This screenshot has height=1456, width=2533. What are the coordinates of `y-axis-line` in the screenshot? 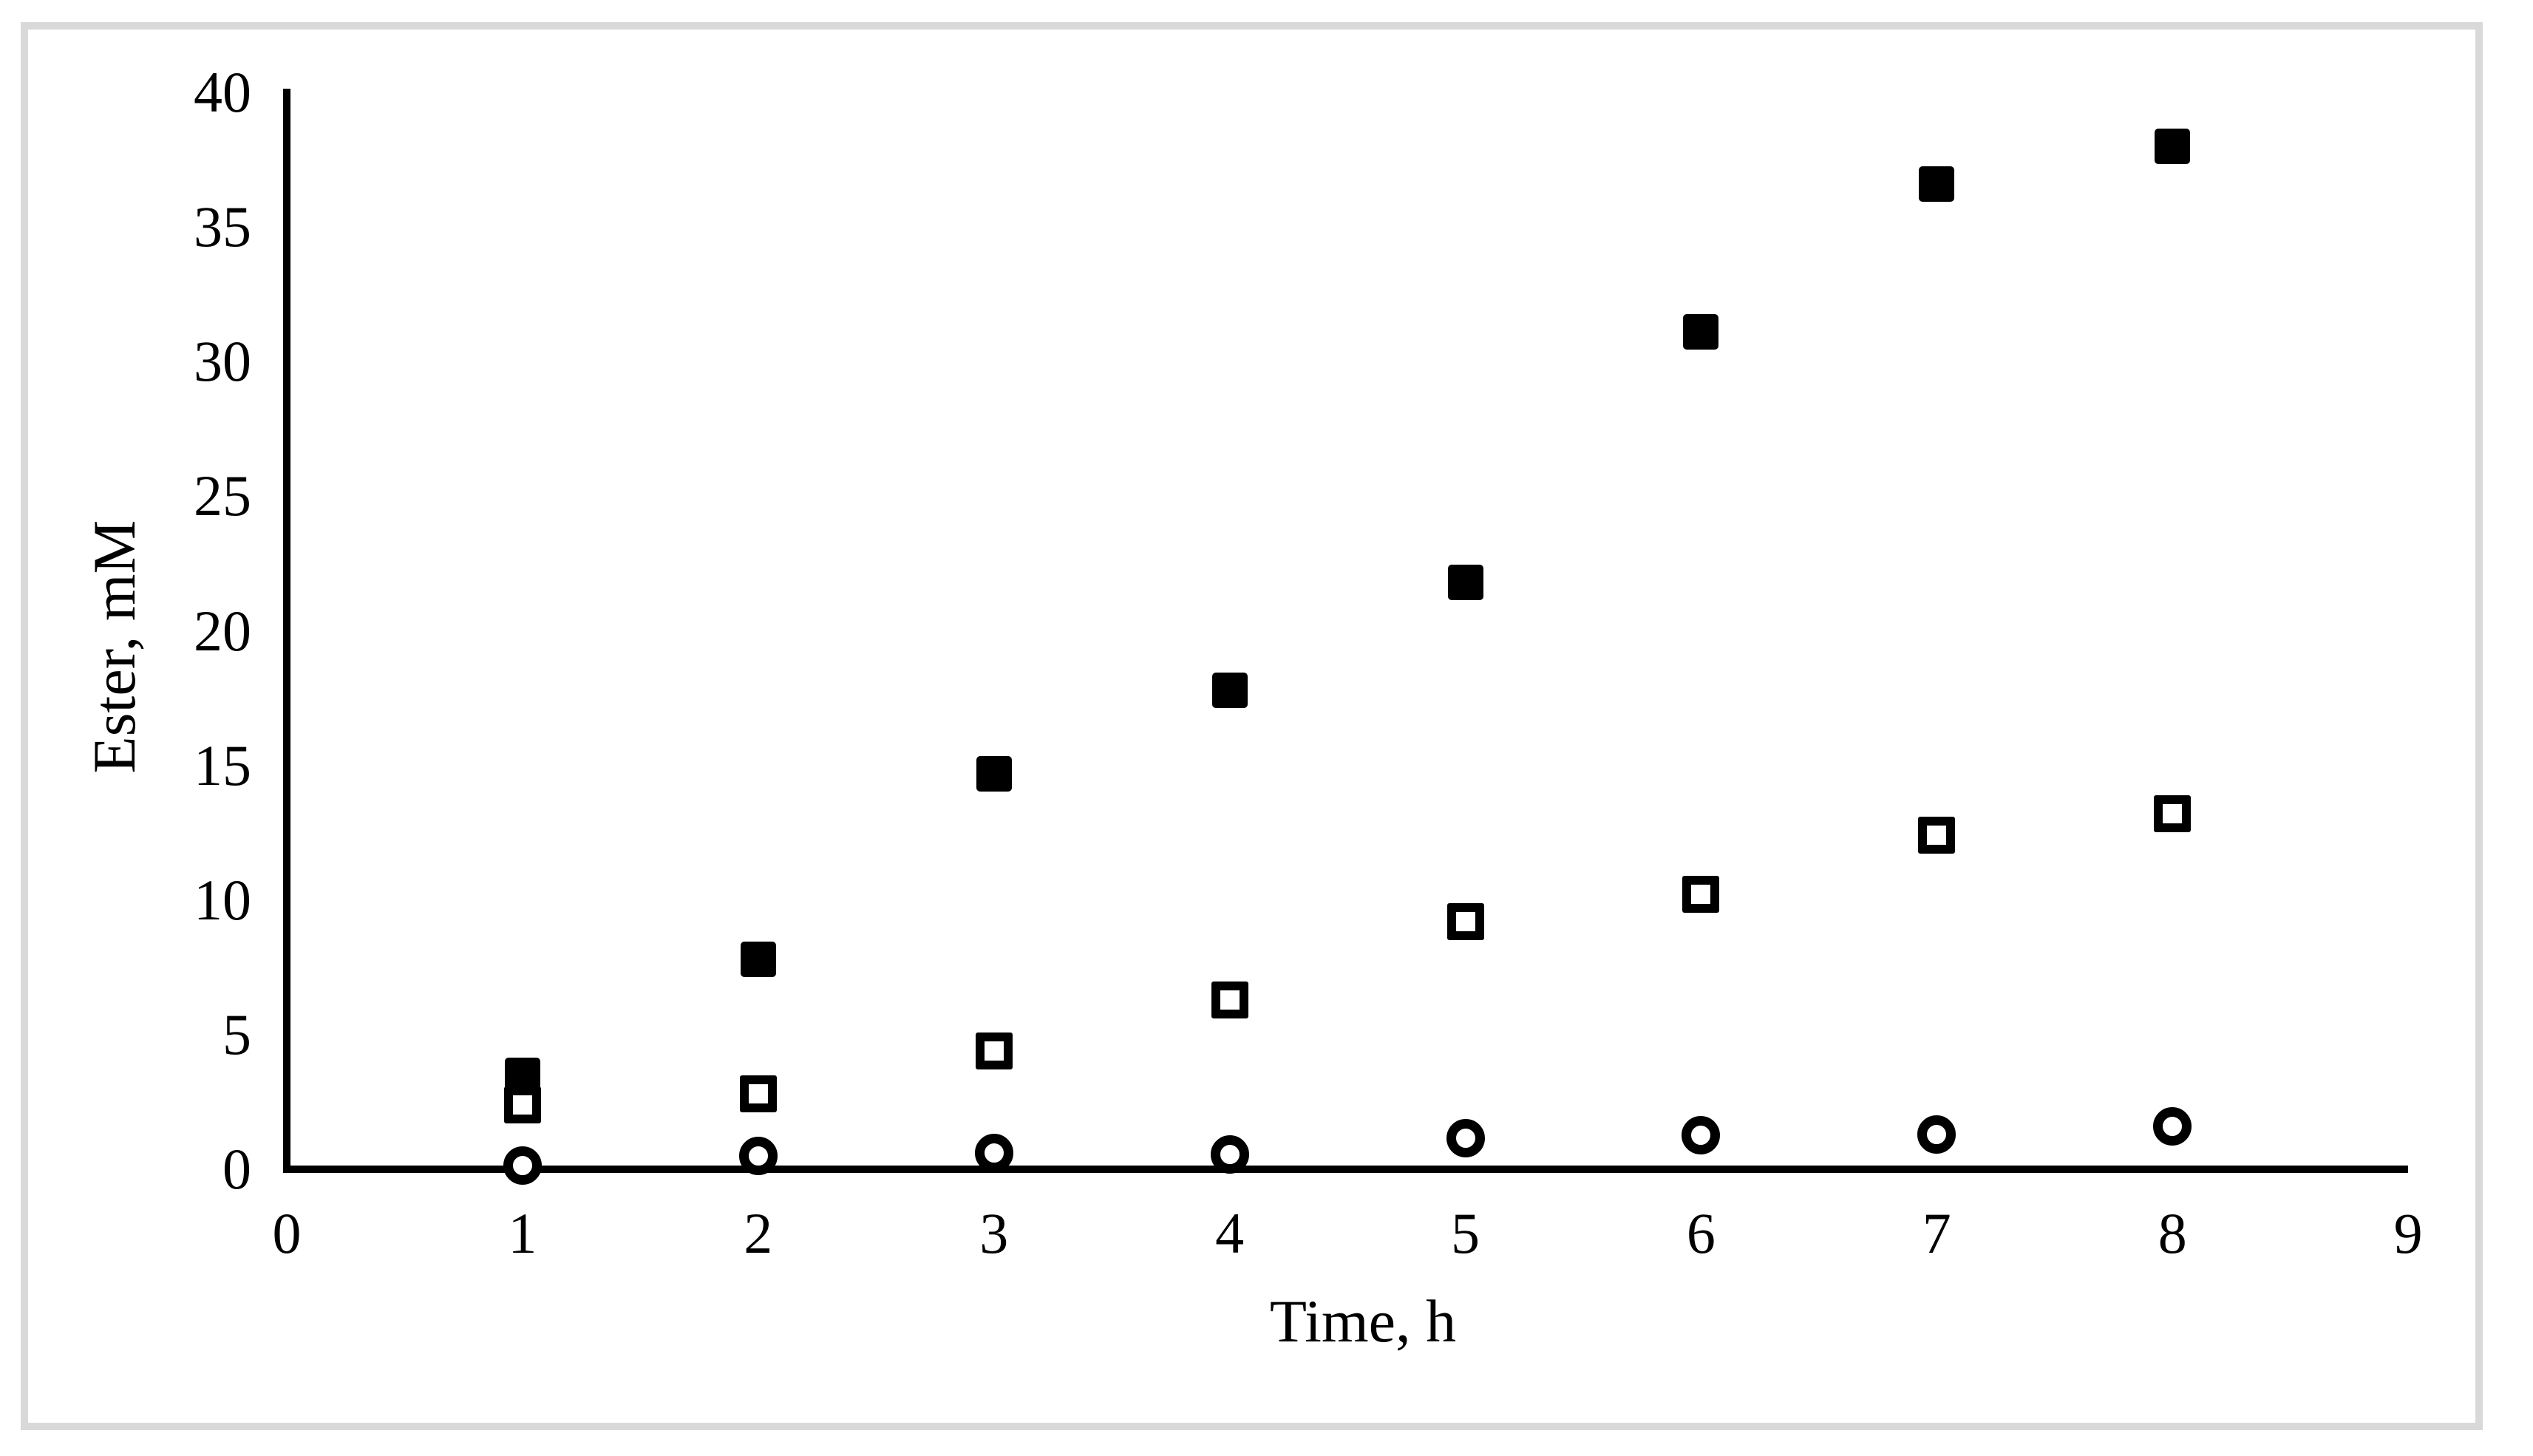 It's located at (286, 631).